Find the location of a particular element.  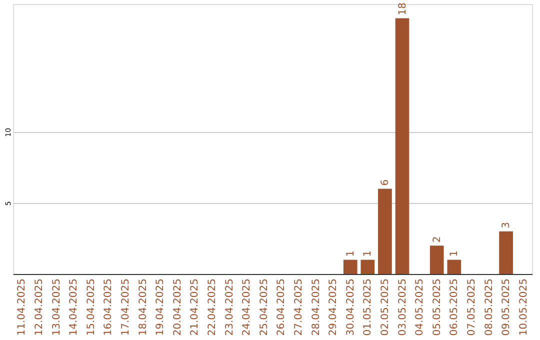

data-label: 2 is located at coordinates (437, 239).